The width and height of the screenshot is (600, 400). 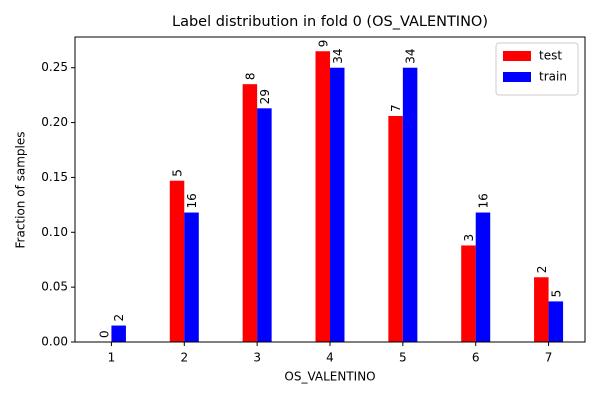 What do you see at coordinates (250, 77) in the screenshot?
I see `bar-count-label: 8` at bounding box center [250, 77].